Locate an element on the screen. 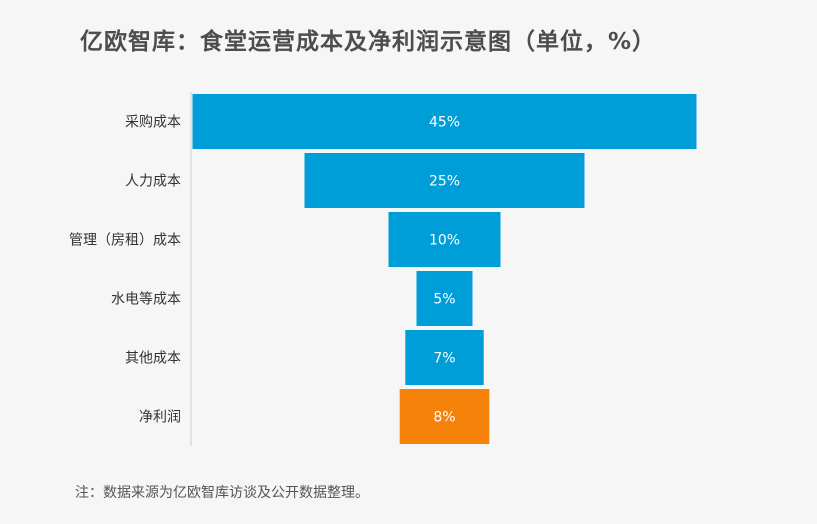 This screenshot has width=817, height=524. bar-value-label-3: 10% is located at coordinates (444, 241).